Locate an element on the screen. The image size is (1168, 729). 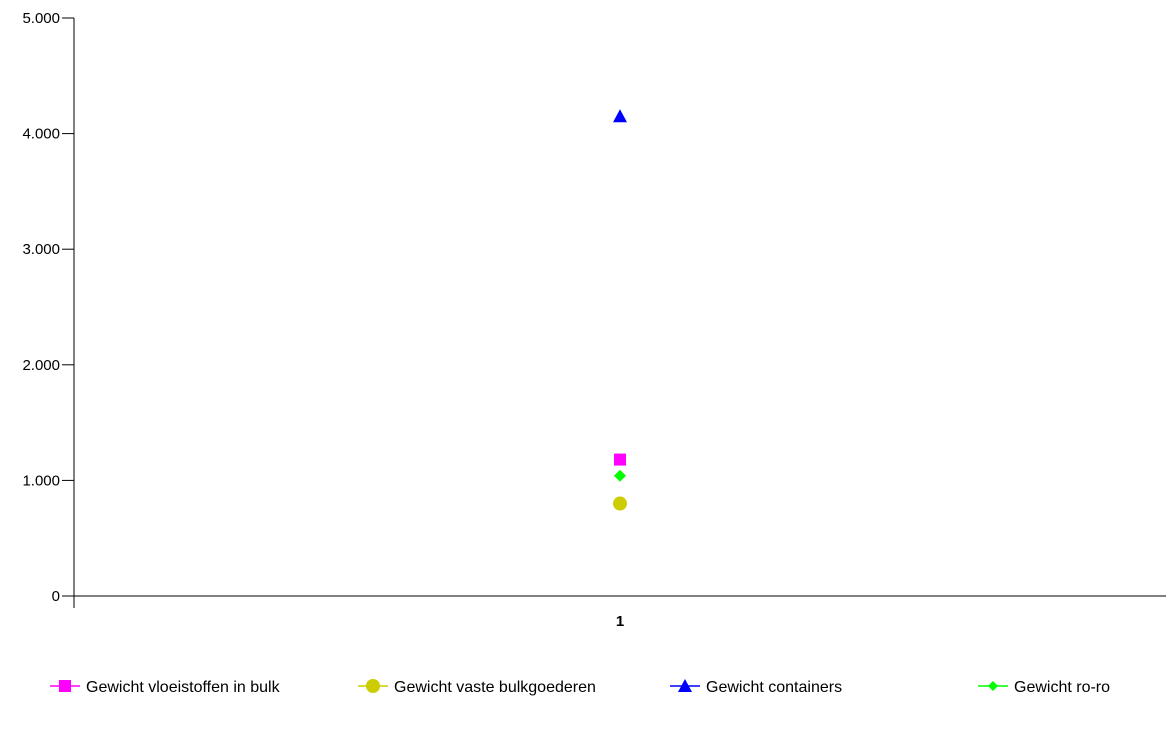
data-point-diamond is located at coordinates (620, 475).